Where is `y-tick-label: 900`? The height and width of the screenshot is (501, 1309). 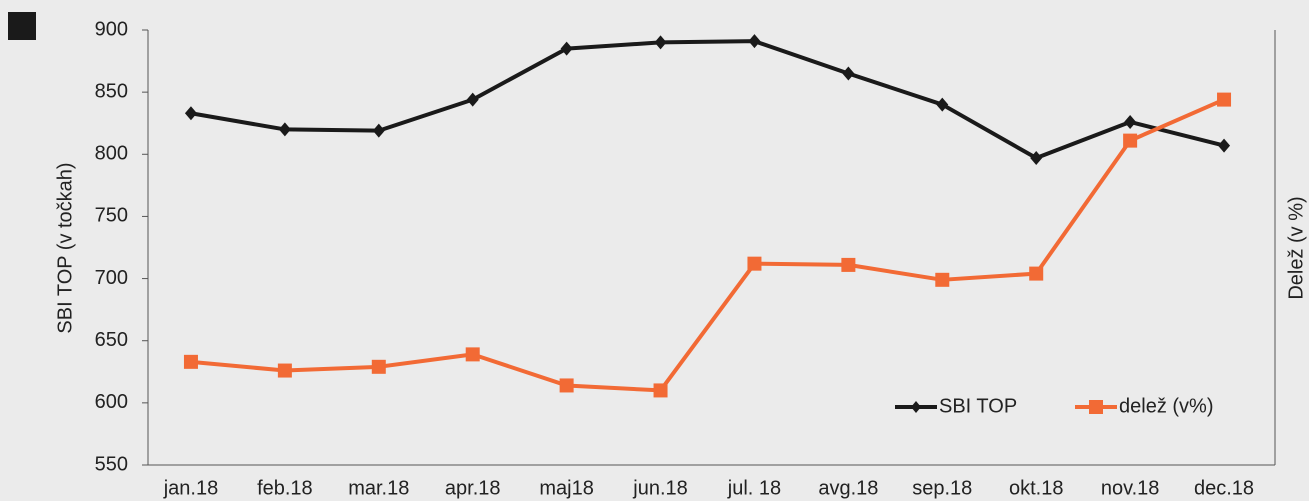 y-tick-label: 900 is located at coordinates (111, 29).